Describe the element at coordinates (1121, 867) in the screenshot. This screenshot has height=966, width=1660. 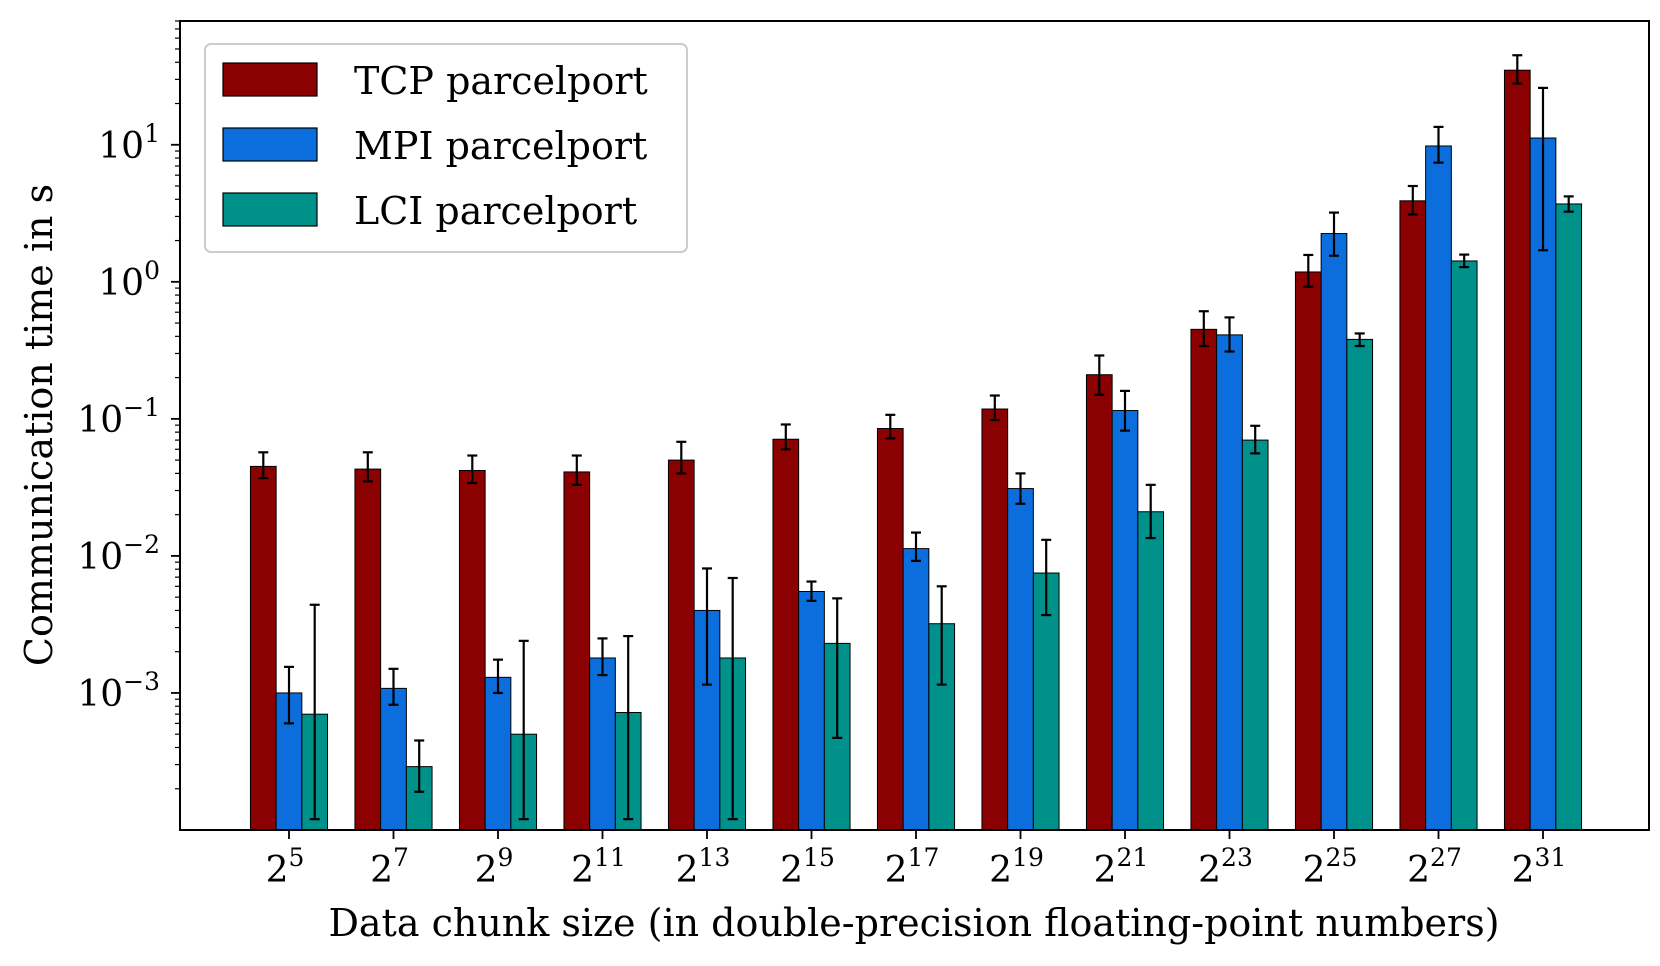
I see `x-tick-label: 221` at that location.